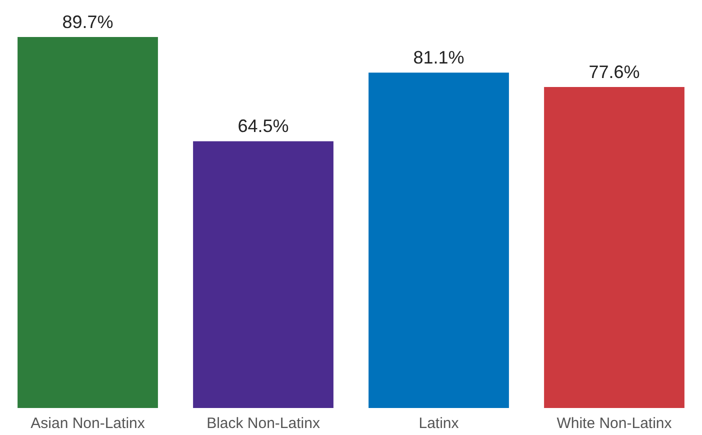  What do you see at coordinates (614, 423) in the screenshot?
I see `x-tick-label: White Non-Latinx` at bounding box center [614, 423].